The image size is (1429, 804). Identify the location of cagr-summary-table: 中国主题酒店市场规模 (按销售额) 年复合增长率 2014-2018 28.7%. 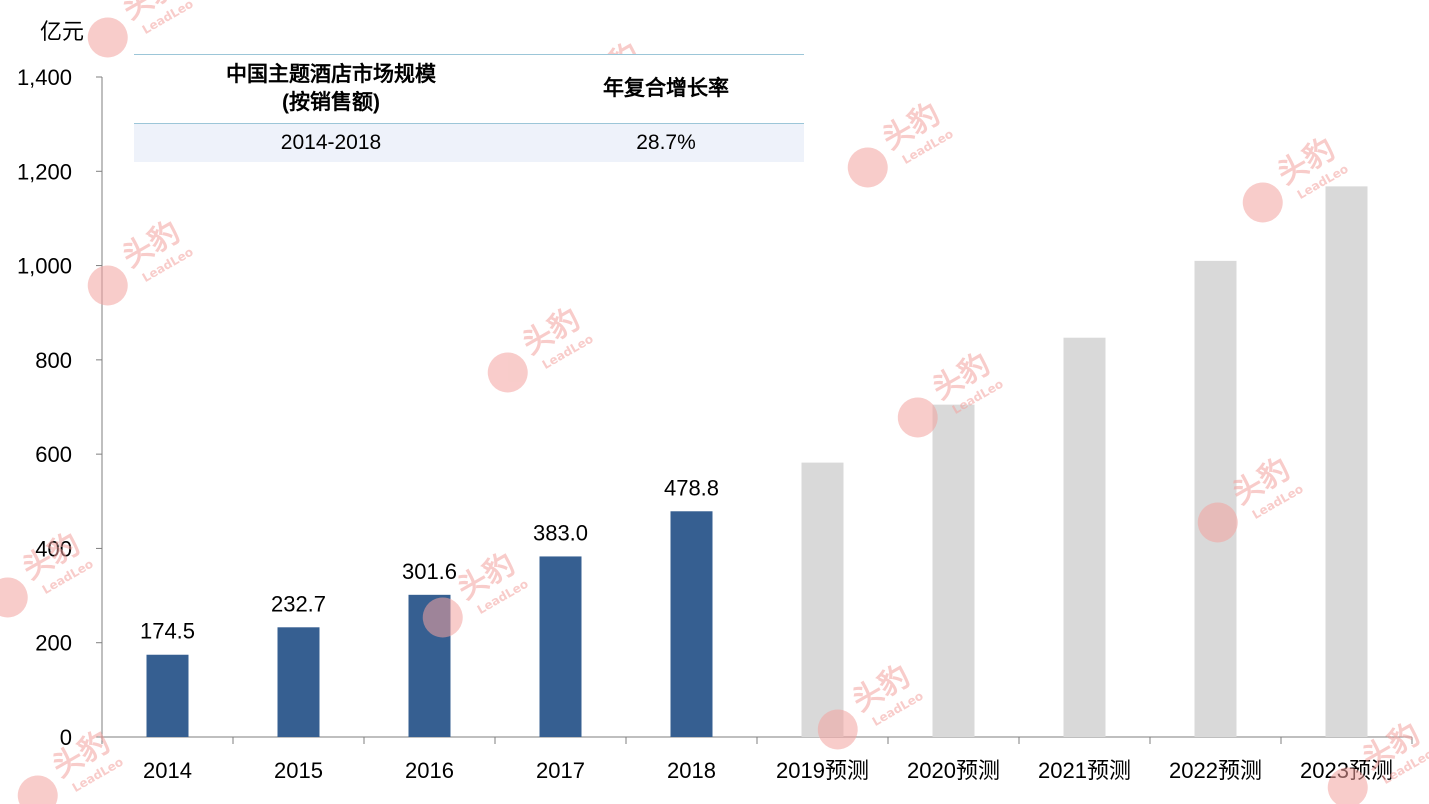
(469, 108).